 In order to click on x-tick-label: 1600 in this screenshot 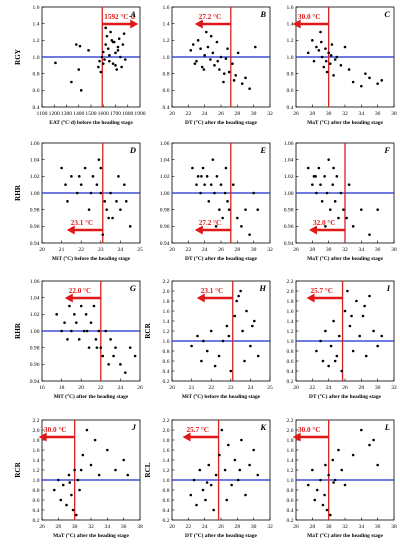, I will do `click(103, 114)`.